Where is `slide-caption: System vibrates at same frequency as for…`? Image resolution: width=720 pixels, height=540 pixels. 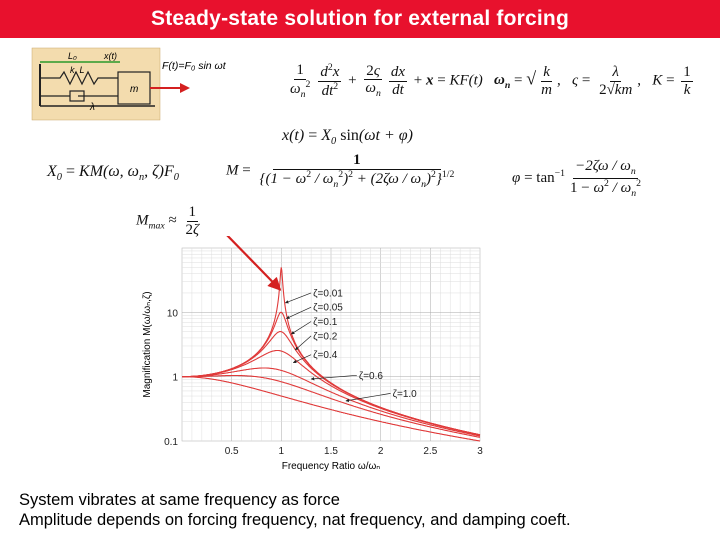
slide-caption: System vibrates at same frequency as for… is located at coordinates (295, 510).